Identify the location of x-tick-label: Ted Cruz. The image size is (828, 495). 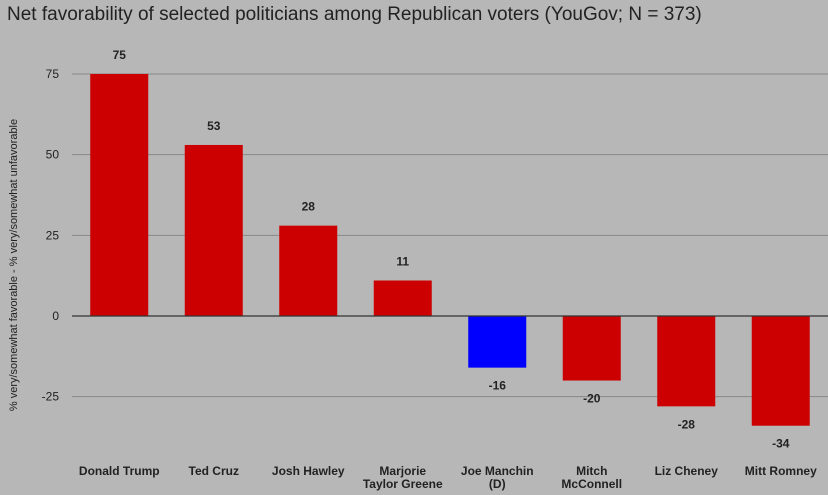
(214, 471).